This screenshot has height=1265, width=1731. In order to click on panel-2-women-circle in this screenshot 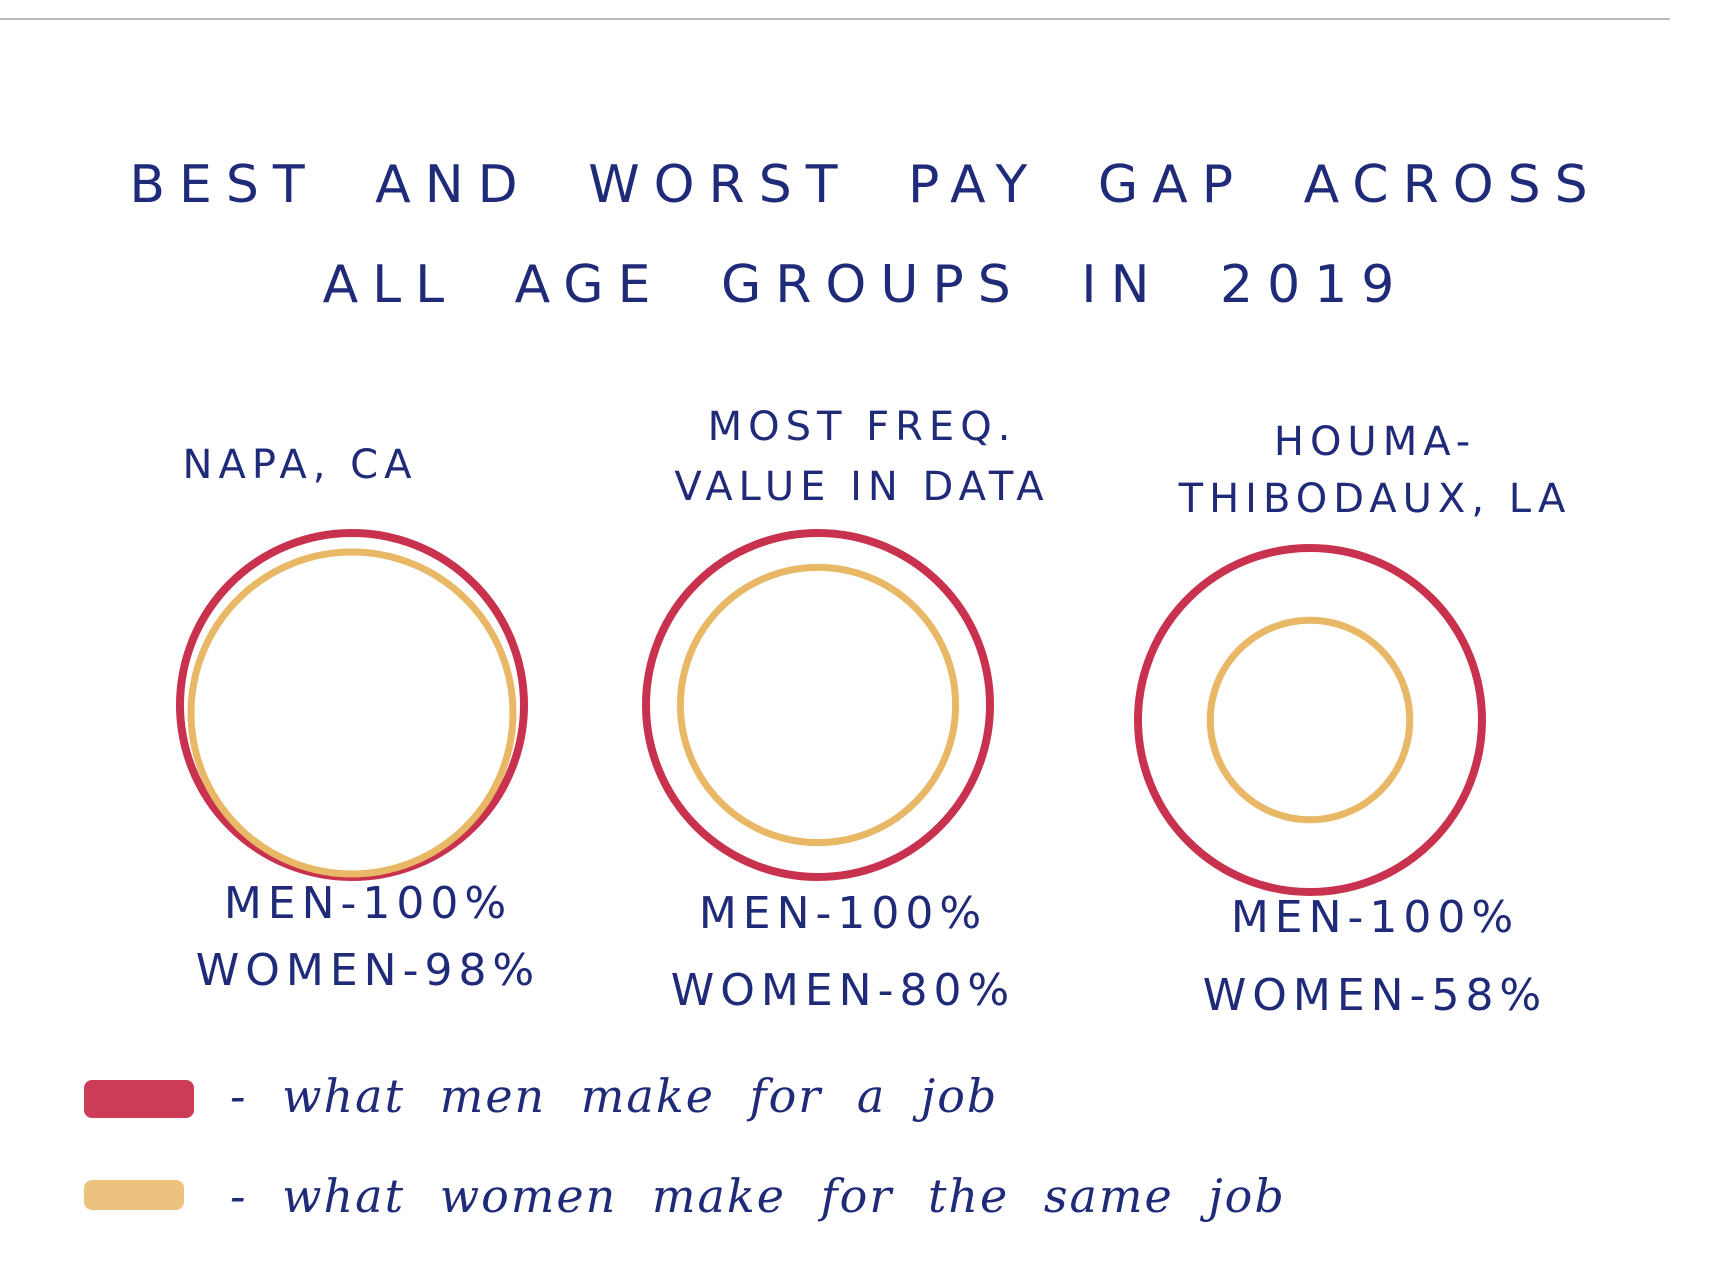, I will do `click(818, 705)`.